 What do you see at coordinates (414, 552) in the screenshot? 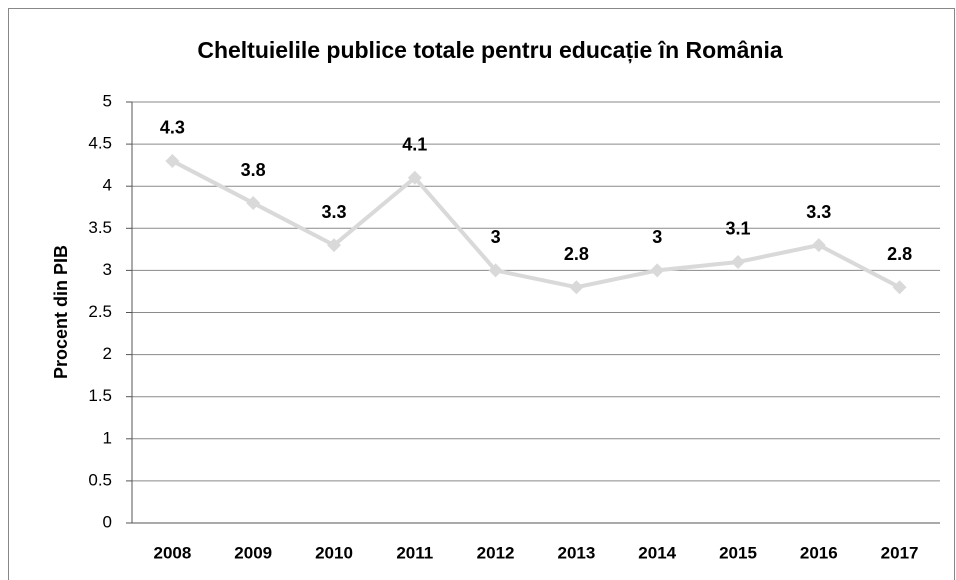
I see `x-tick-label: 2011` at bounding box center [414, 552].